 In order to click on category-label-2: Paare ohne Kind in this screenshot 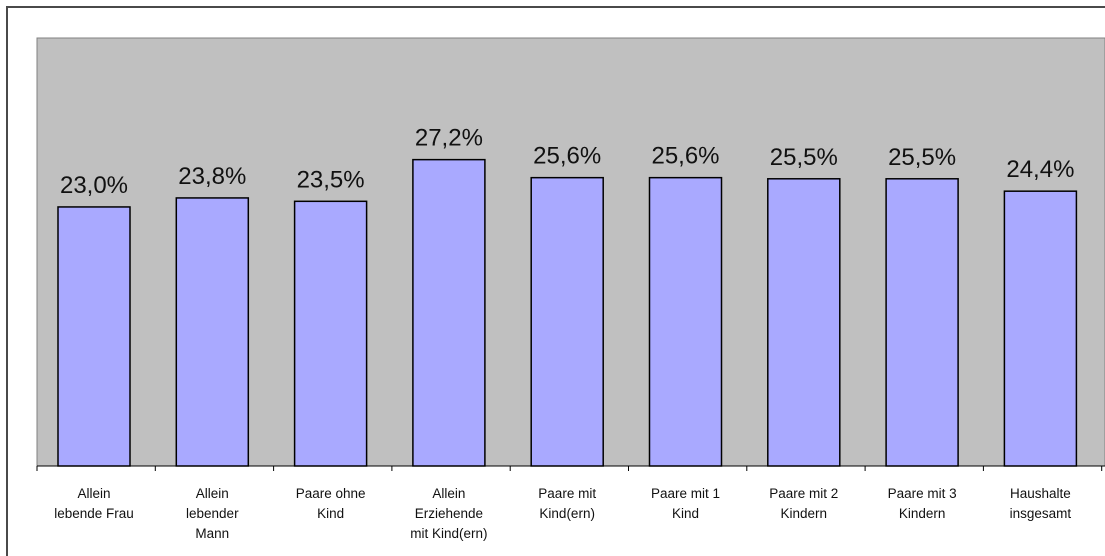, I will do `click(331, 503)`.